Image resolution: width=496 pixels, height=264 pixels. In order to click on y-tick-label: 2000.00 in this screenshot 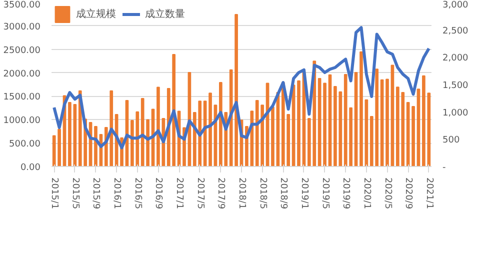, I will do `click(22, 74)`.